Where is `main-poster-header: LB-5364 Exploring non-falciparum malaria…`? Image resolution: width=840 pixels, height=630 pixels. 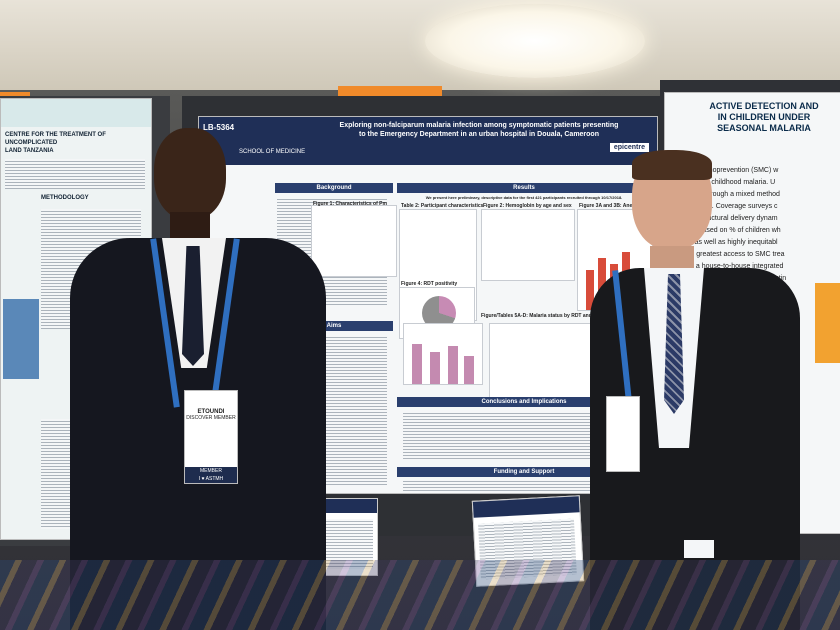
main-poster-header: LB-5364 Exploring non-falciparum malaria… is located at coordinates (428, 141).